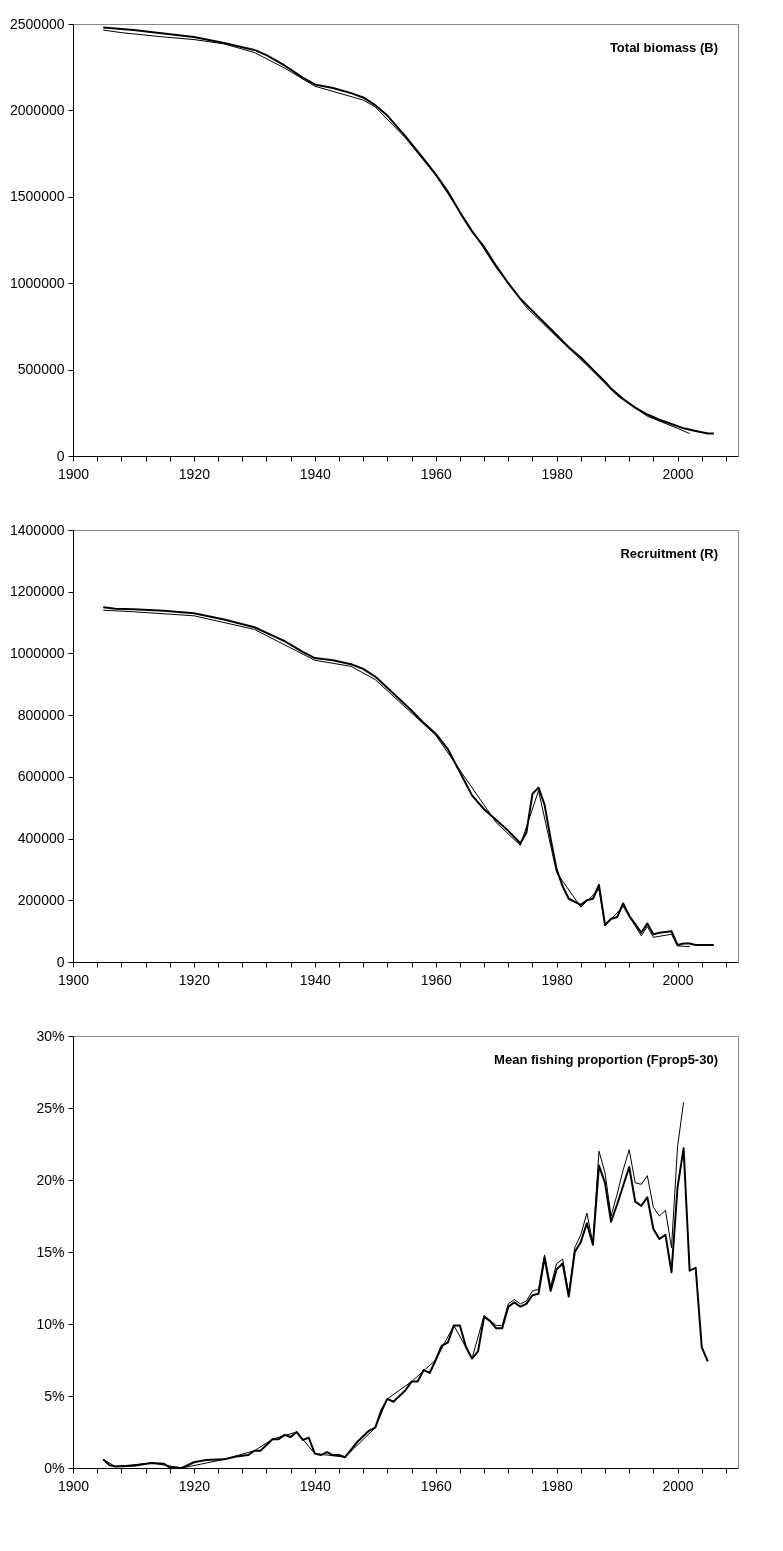  What do you see at coordinates (41, 838) in the screenshot?
I see `y-tick-label: 400000` at bounding box center [41, 838].